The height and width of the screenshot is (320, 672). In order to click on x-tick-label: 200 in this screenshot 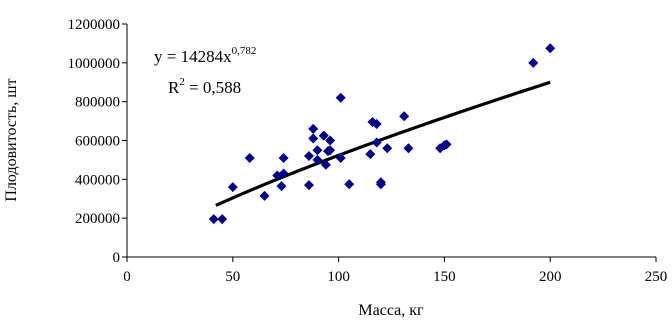, I will do `click(550, 277)`.